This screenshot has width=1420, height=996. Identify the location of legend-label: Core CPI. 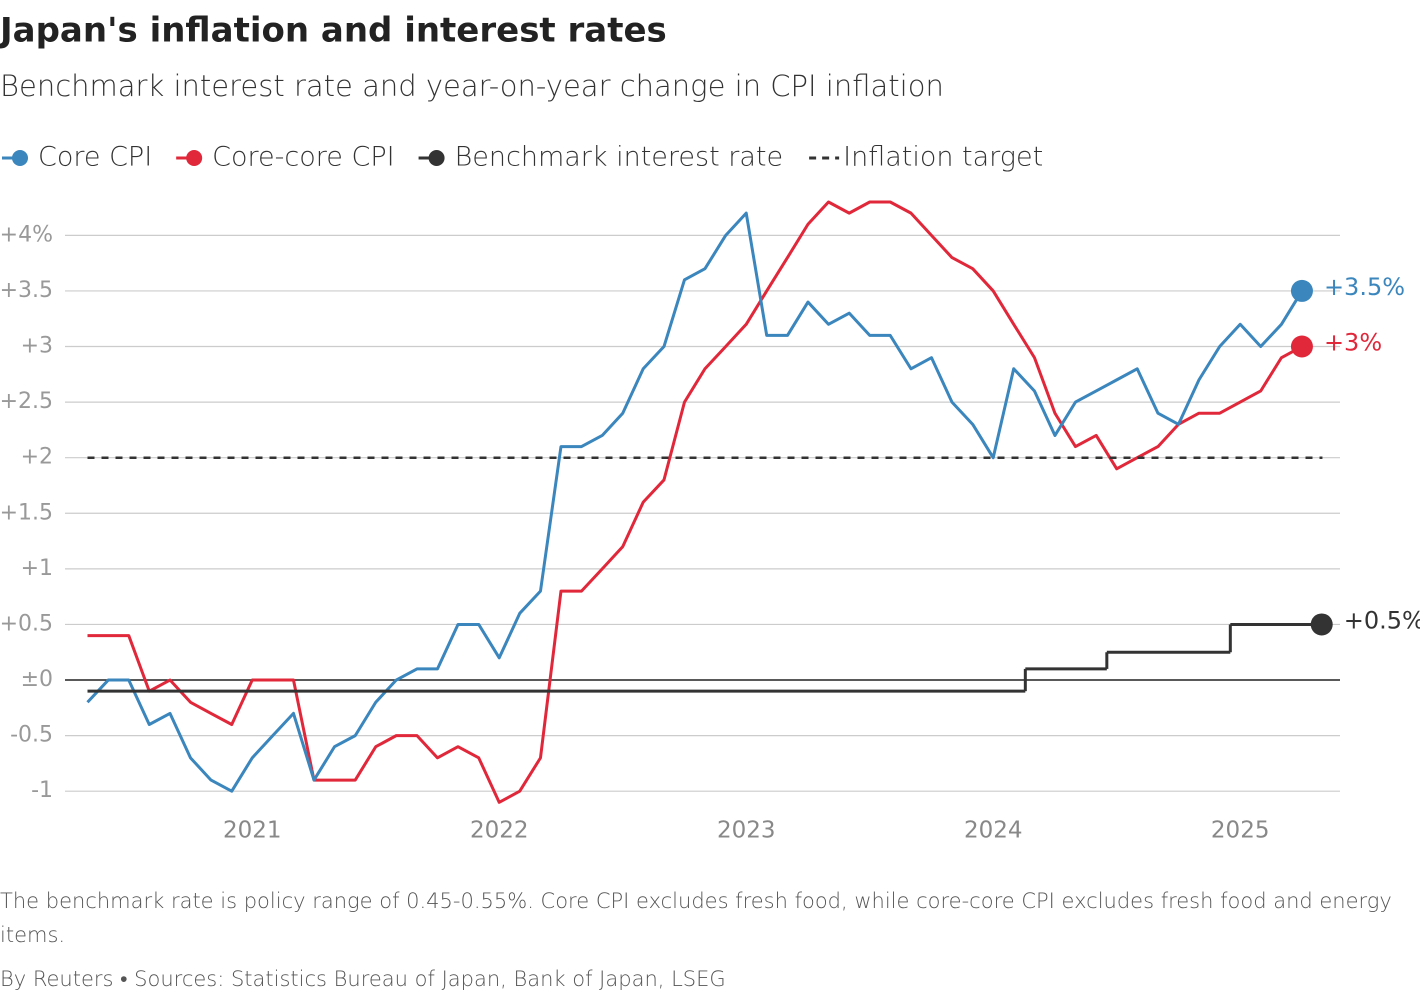
(95, 157).